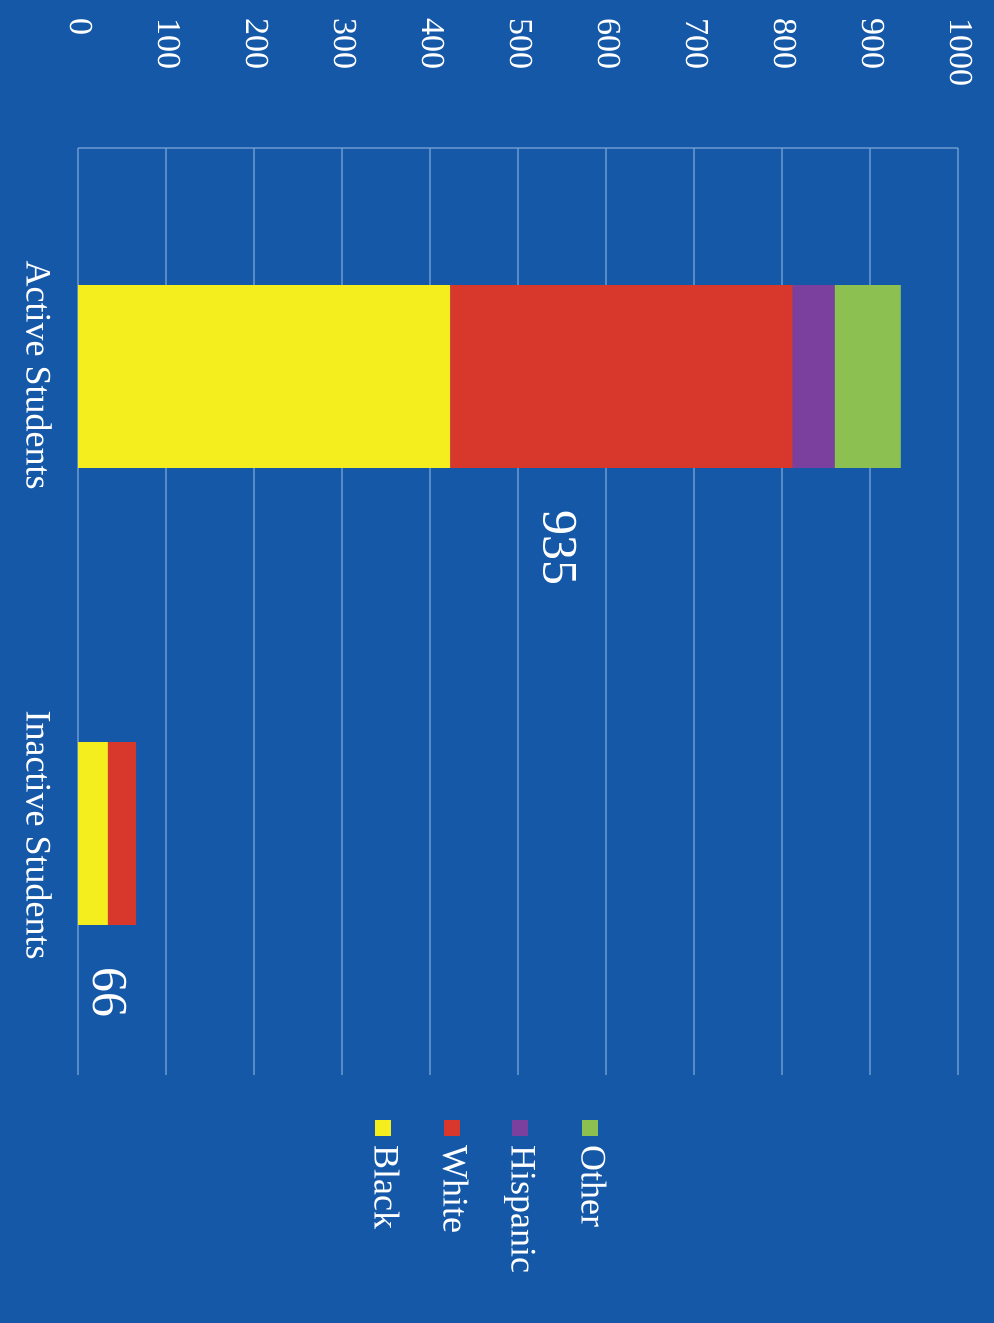 This screenshot has width=994, height=1323. I want to click on y-tick-label: 1000, so click(960, 52).